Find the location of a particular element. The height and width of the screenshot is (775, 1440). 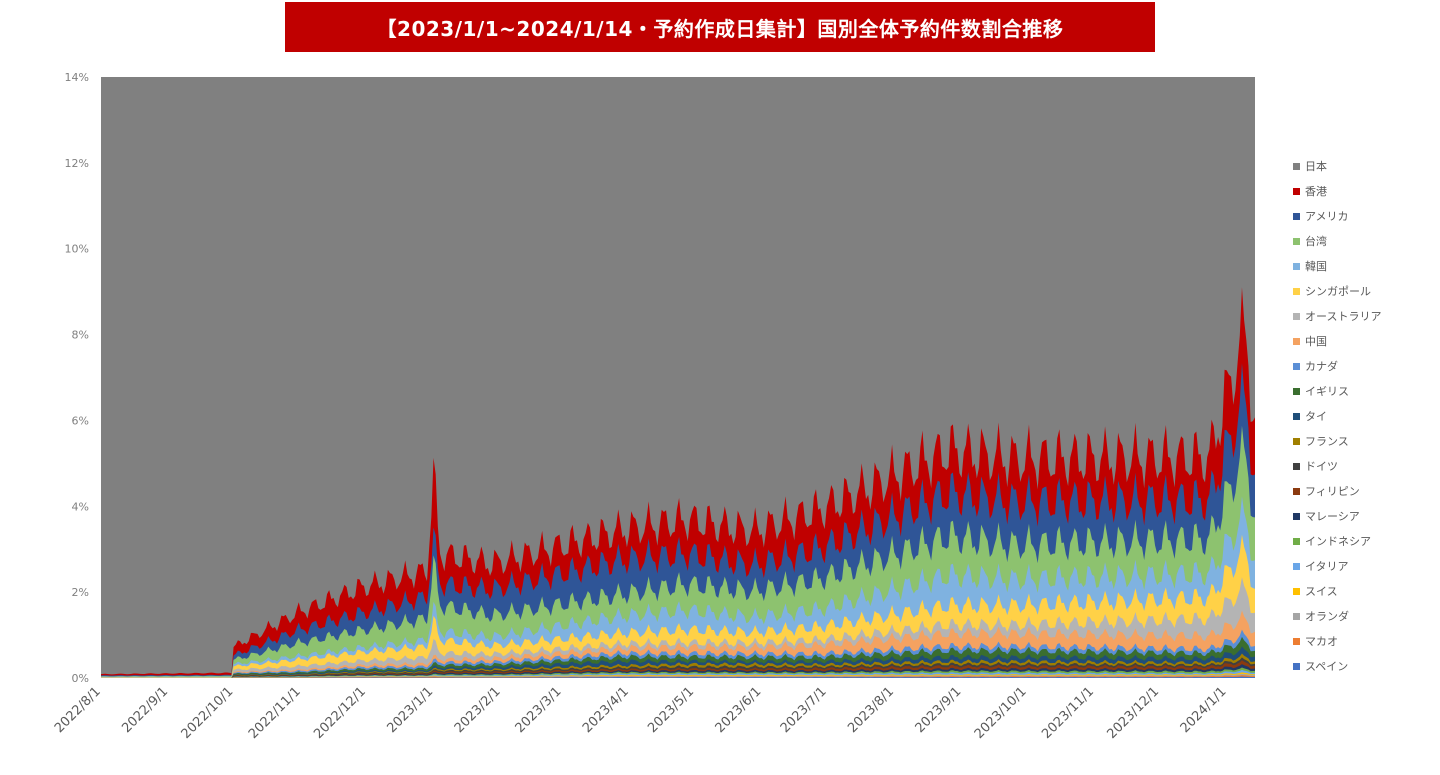

y-tick-label: 6% is located at coordinates (80, 420).